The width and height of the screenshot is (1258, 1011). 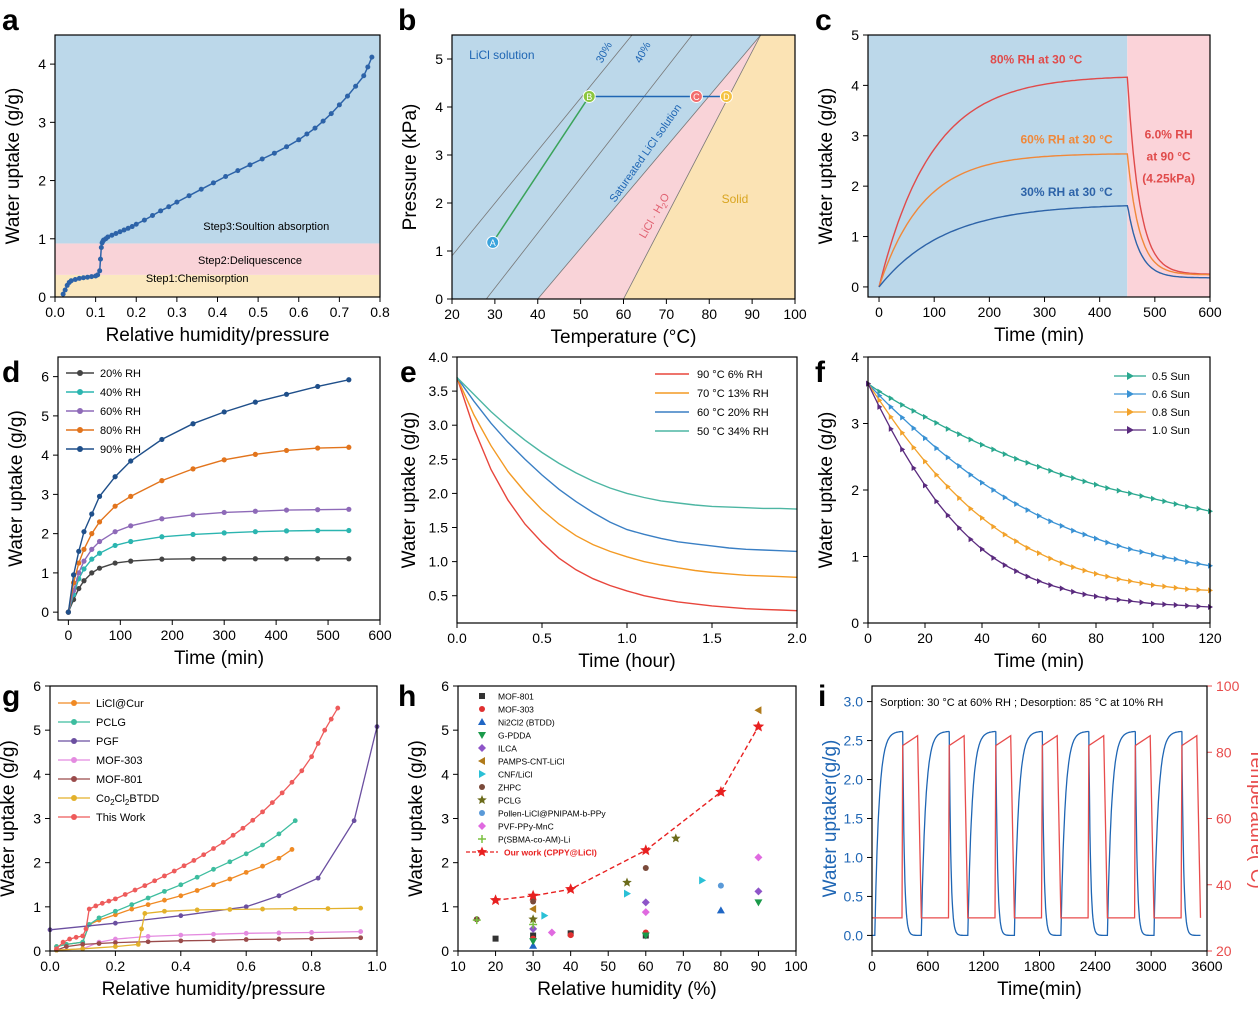 I want to click on y-tick-label: 2.0, so click(x=854, y=780).